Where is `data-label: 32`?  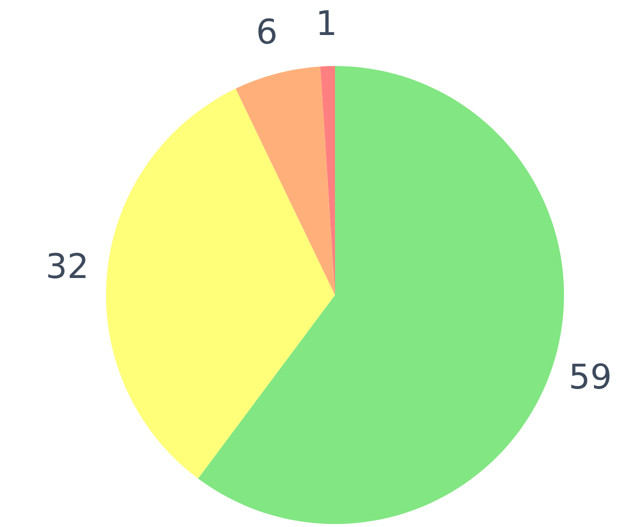
data-label: 32 is located at coordinates (67, 267).